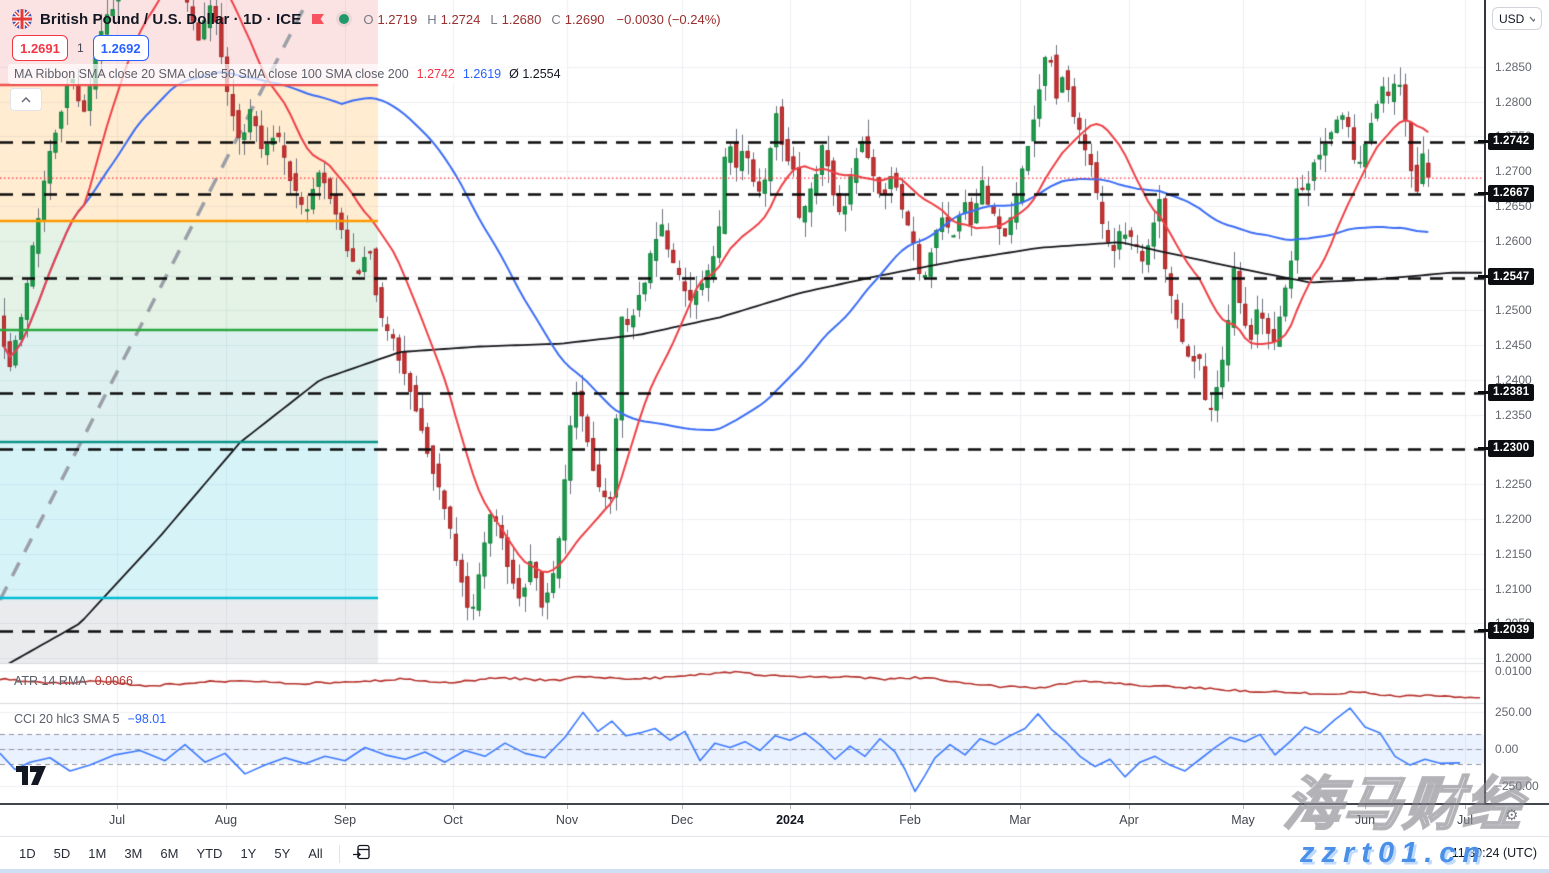  I want to click on price-tick: 1.2400, so click(1513, 379).